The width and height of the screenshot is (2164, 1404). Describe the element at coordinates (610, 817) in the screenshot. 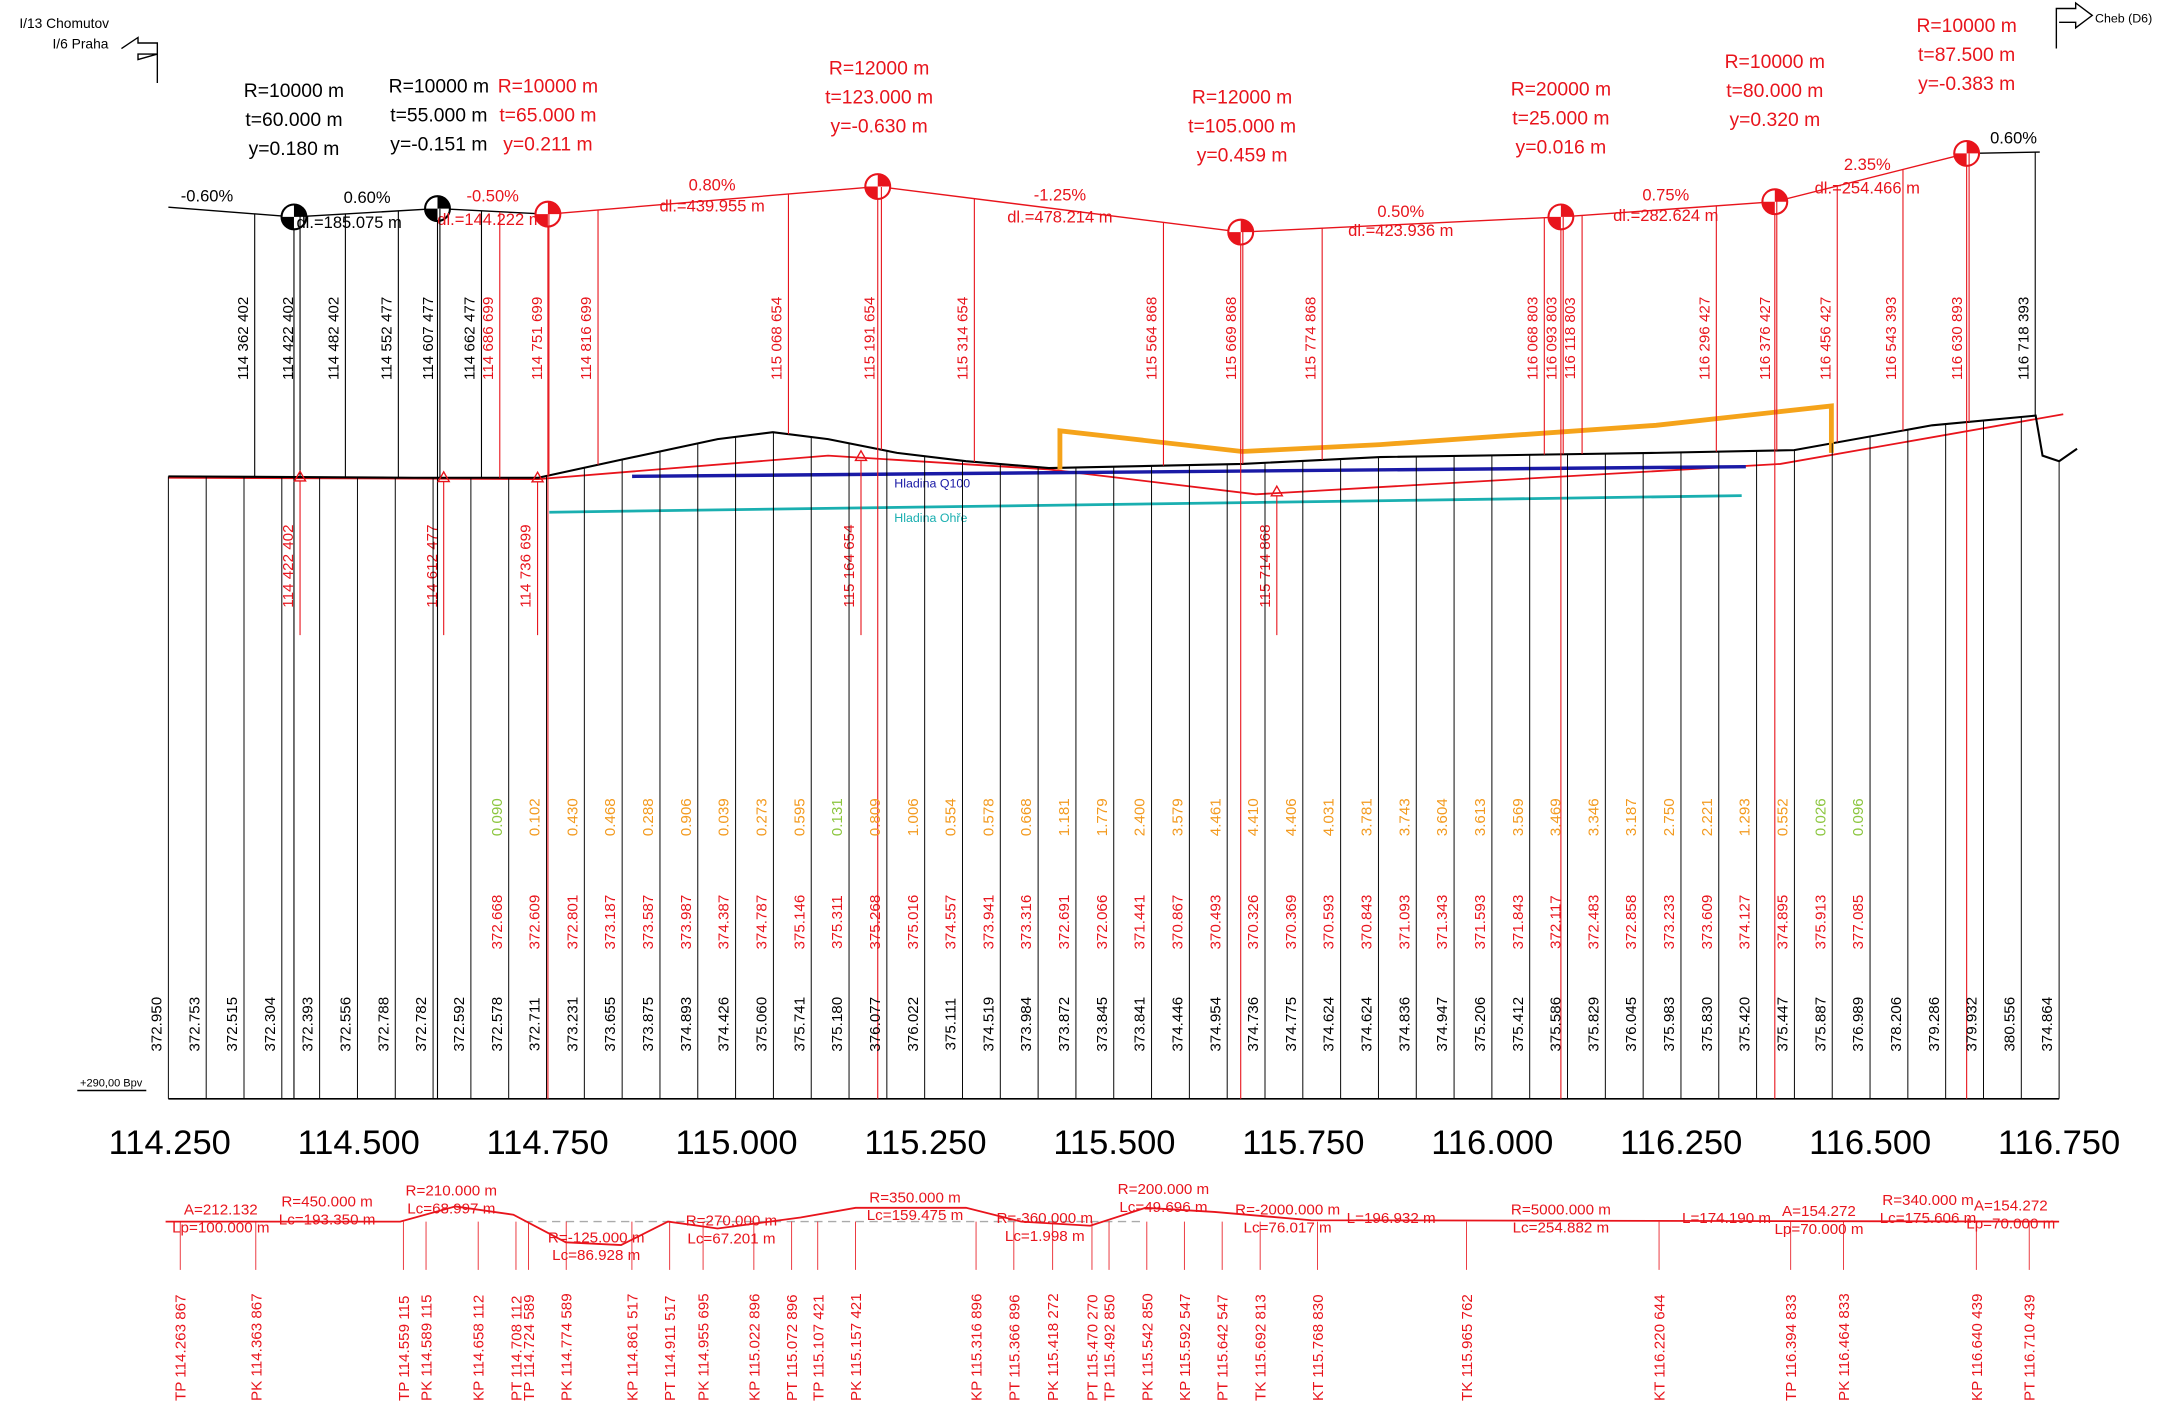

I see `fill-depth: 0.468` at that location.